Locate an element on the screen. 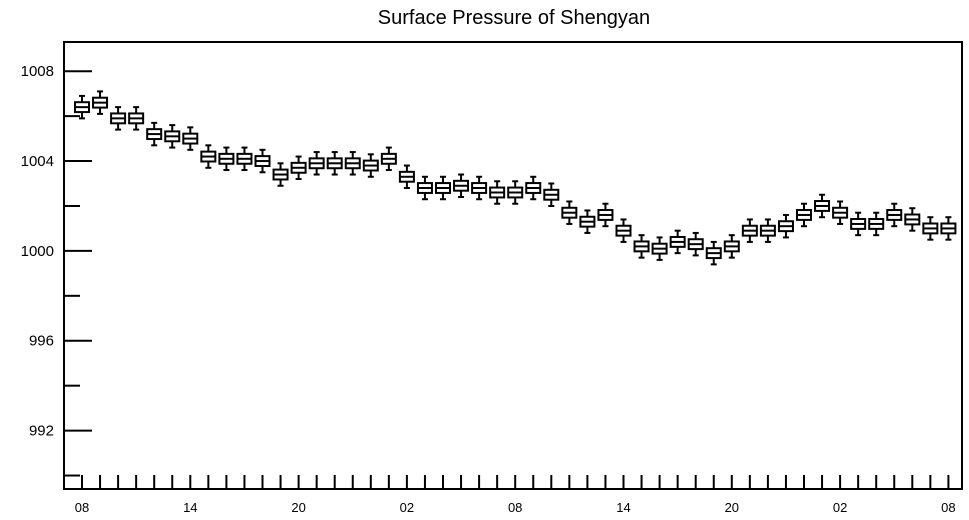 This screenshot has height=520, width=969. y-tick-label: 992 is located at coordinates (41, 431).